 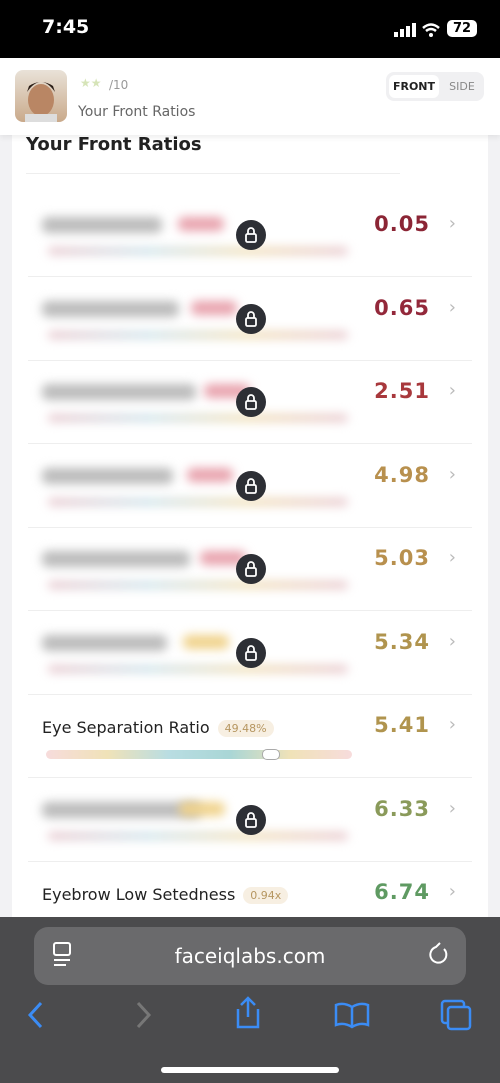 What do you see at coordinates (213, 173) in the screenshot?
I see `divider` at bounding box center [213, 173].